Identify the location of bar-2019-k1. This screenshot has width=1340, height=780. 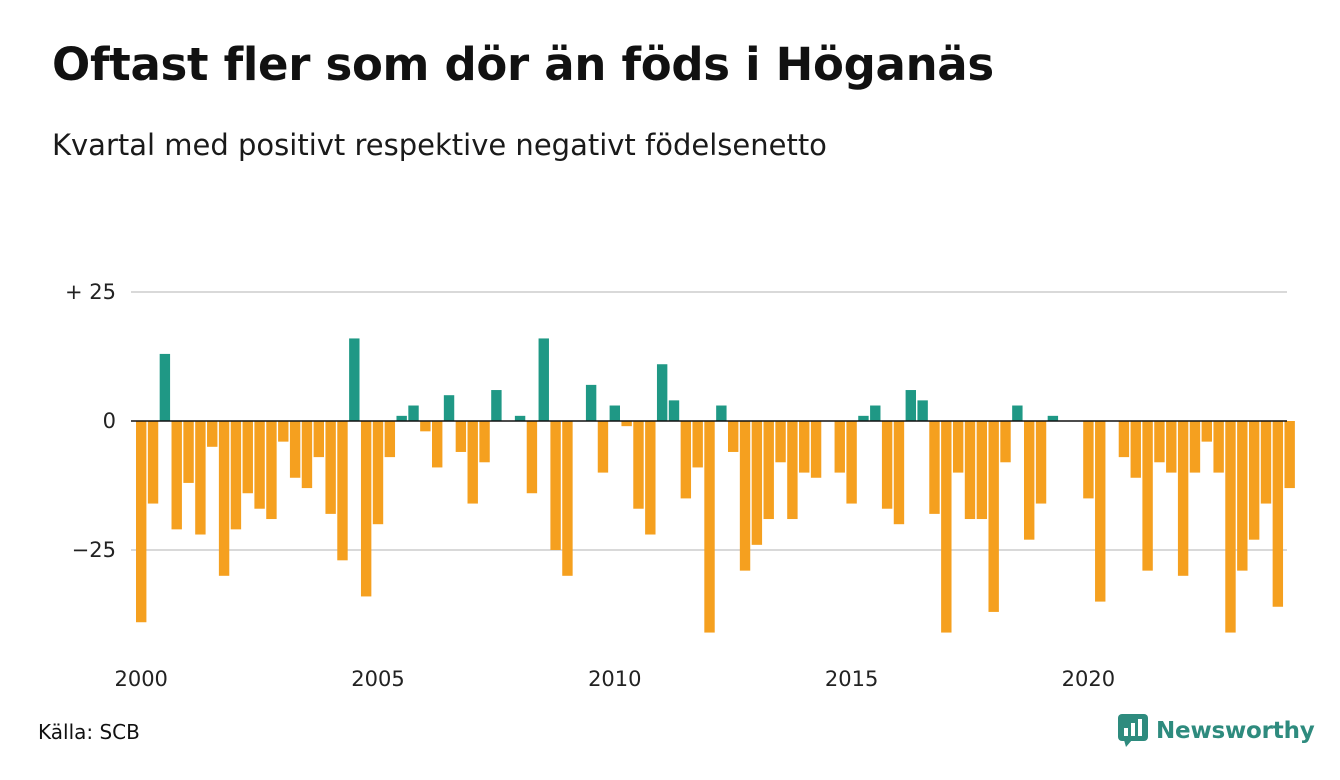
(1041, 462).